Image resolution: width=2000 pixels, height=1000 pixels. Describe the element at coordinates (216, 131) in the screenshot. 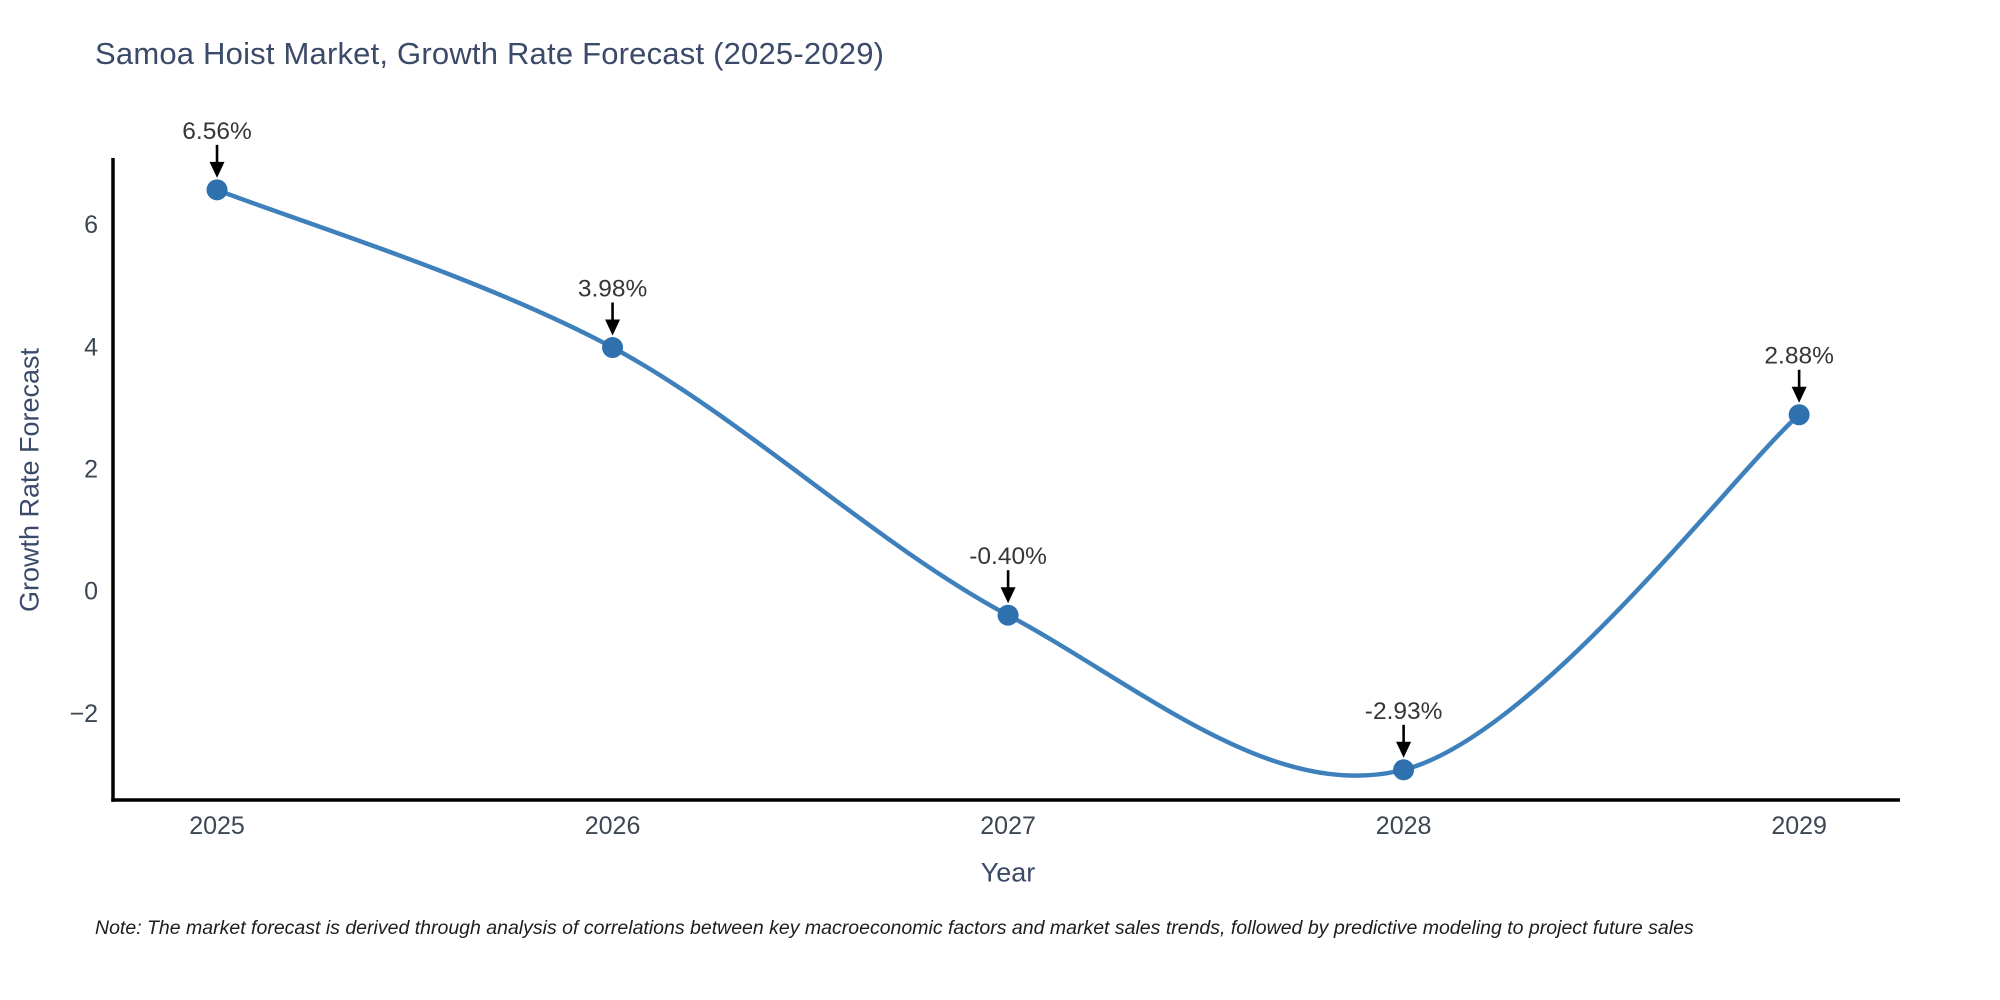

I see `data-point-label: 6.56%` at that location.